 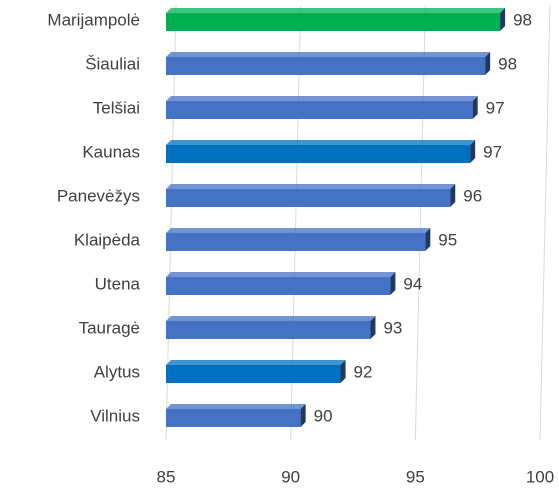 What do you see at coordinates (109, 327) in the screenshot?
I see `y-tick-label: Tauragė` at bounding box center [109, 327].